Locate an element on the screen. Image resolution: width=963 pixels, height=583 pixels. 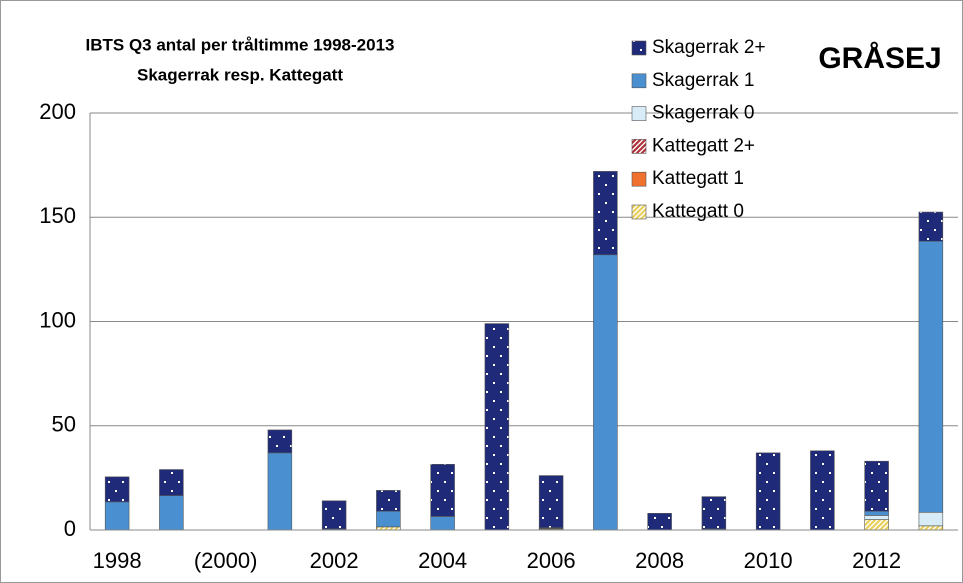
y-tick-label: 50 is located at coordinates (64, 424).